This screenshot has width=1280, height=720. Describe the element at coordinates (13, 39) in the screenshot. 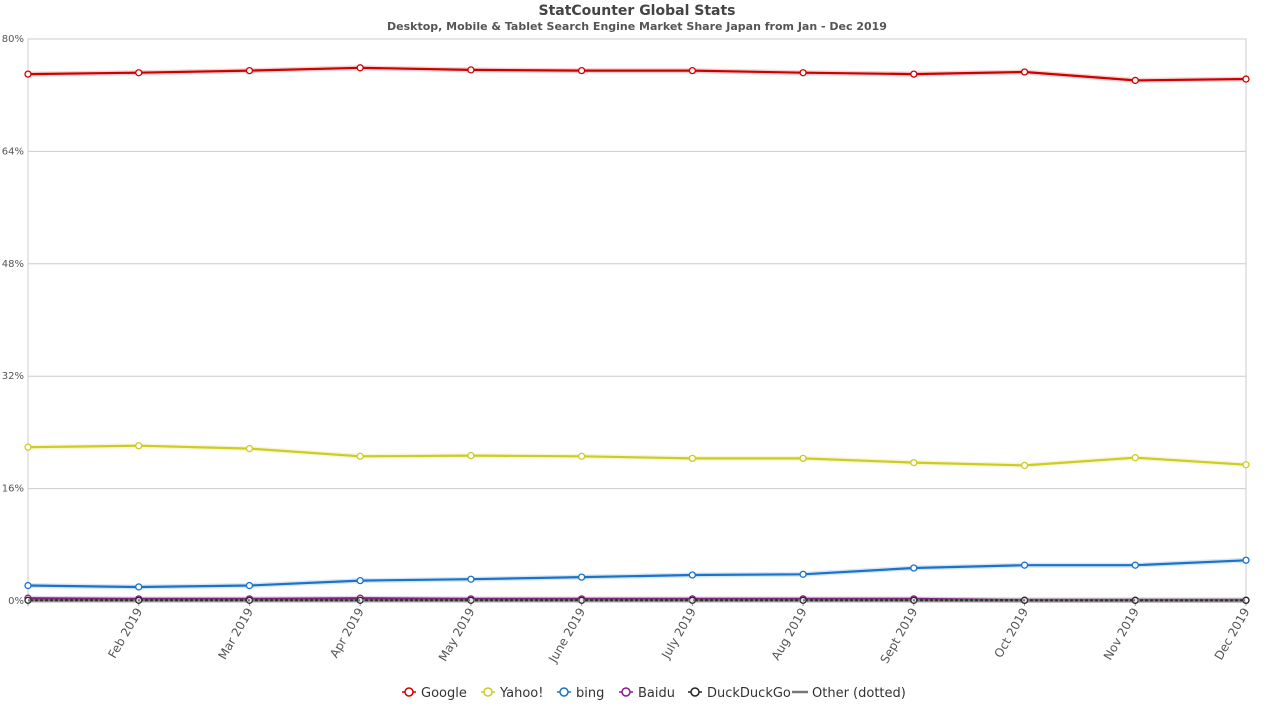

I see `y-tick-label: 80%` at that location.